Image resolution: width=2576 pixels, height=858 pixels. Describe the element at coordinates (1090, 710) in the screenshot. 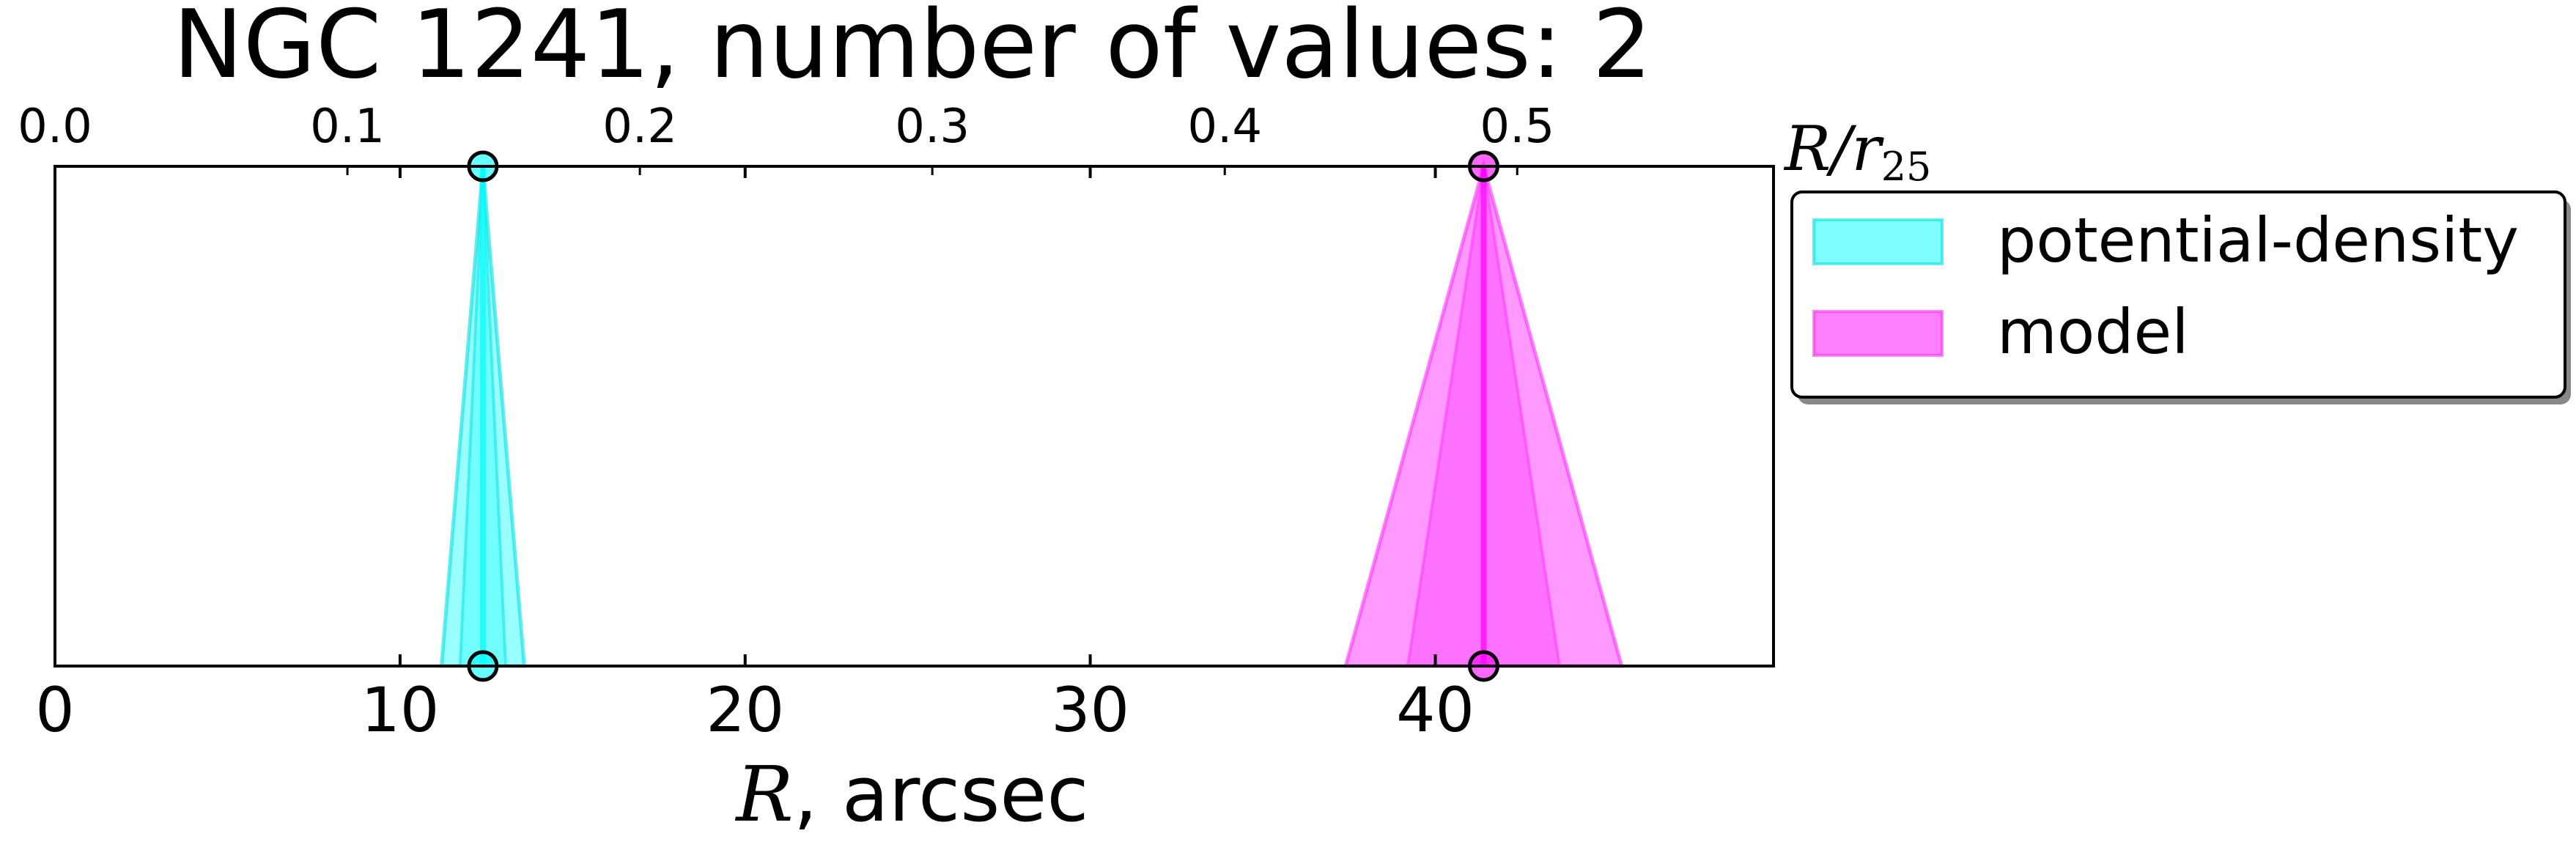

I see `bottom-tick-label: 30` at that location.